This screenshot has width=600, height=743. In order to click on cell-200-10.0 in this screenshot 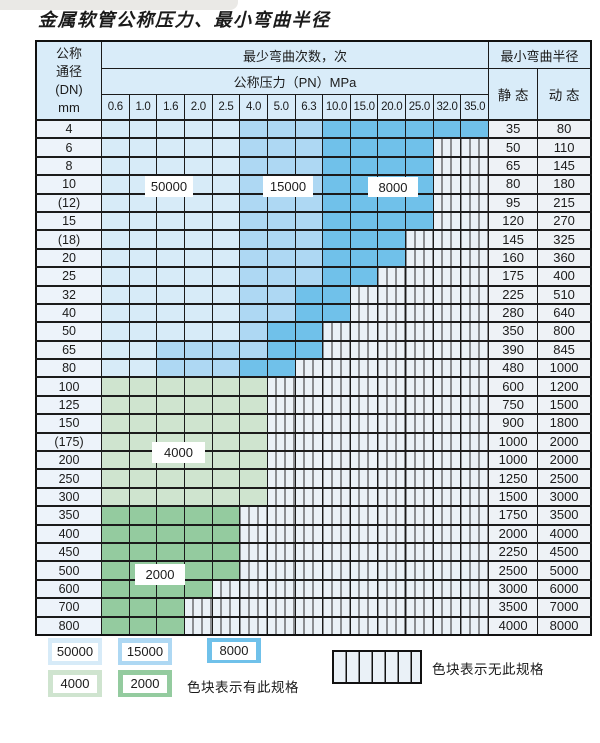, I will do `click(336, 460)`.